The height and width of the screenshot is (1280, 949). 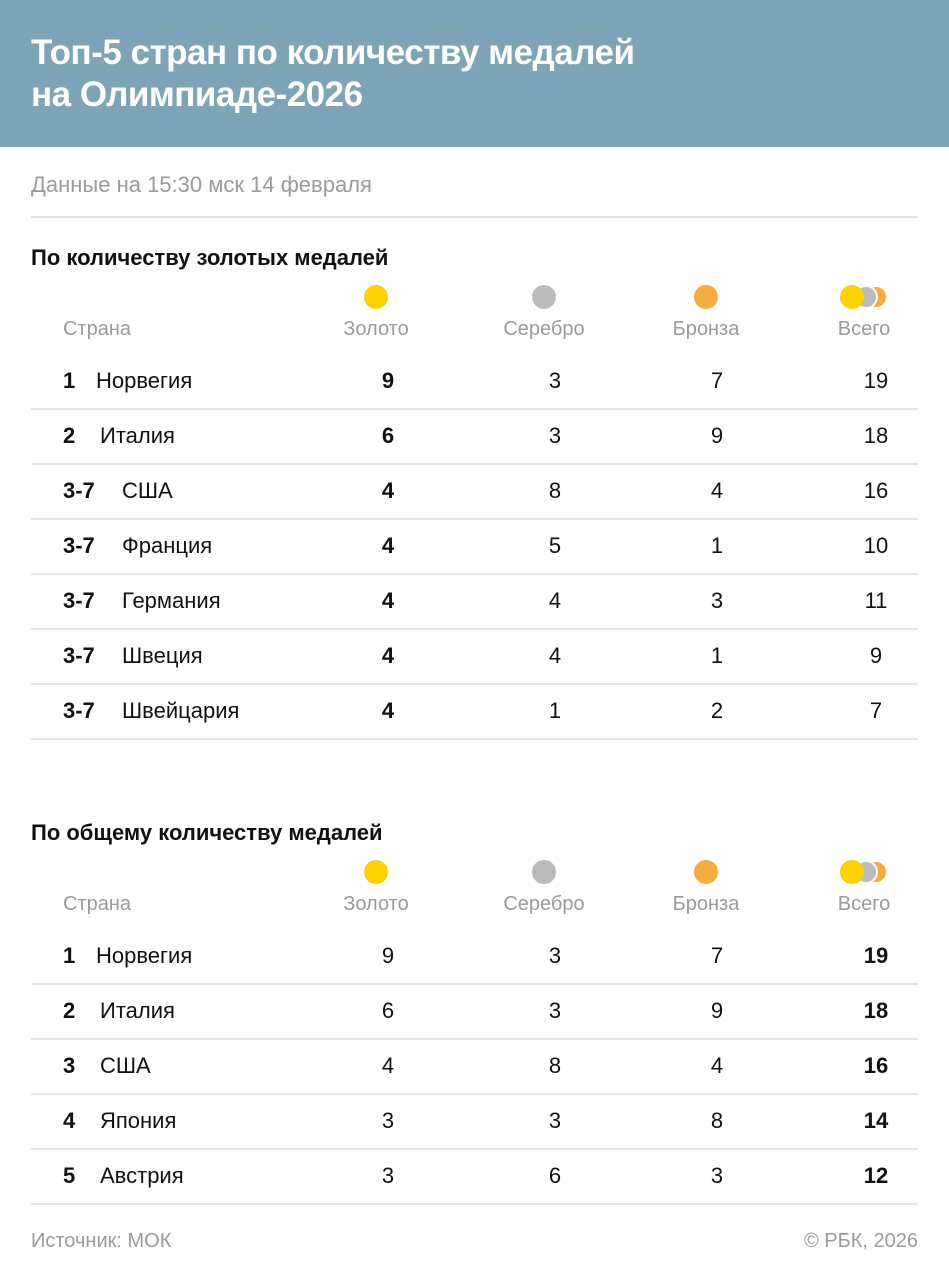 I want to click on title-line-1: Топ-5 стран по количеству медалей, so click(x=333, y=52).